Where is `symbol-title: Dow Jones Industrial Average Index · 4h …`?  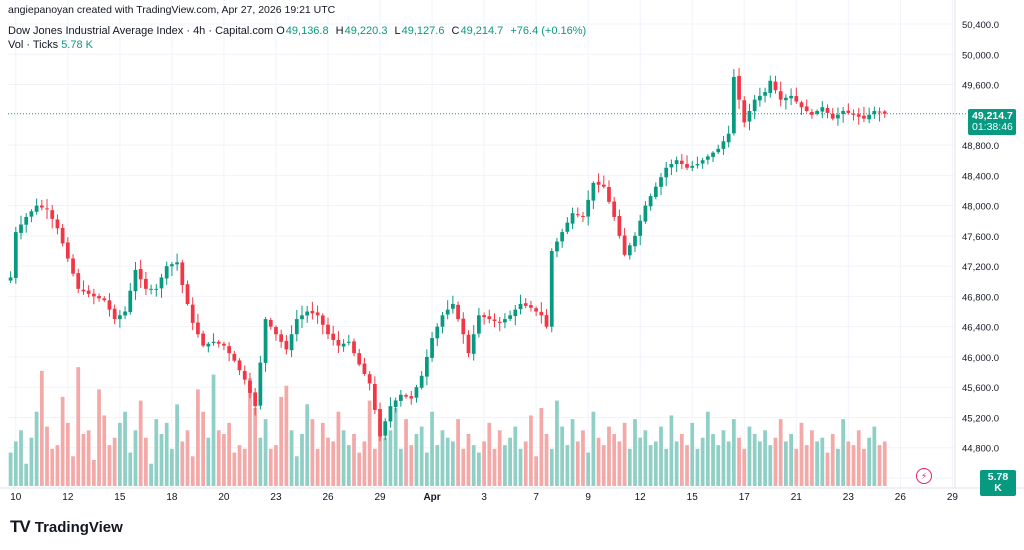
symbol-title: Dow Jones Industrial Average Index · 4h … is located at coordinates (141, 31).